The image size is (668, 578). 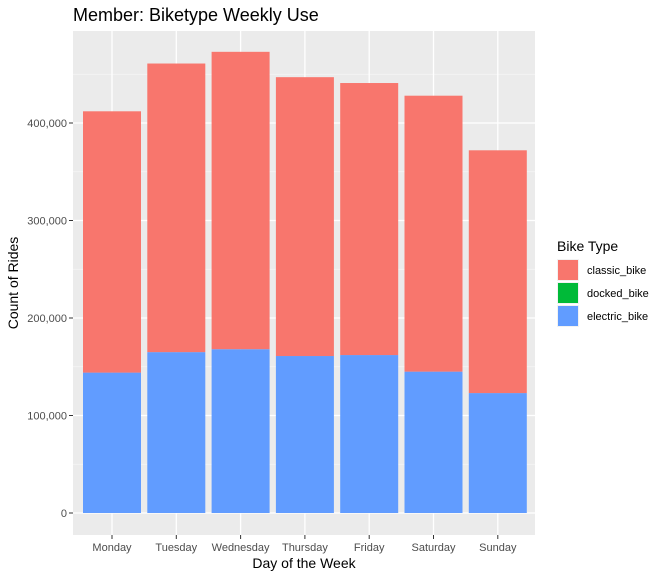 What do you see at coordinates (47, 124) in the screenshot?
I see `y-tick-label: 400,000` at bounding box center [47, 124].